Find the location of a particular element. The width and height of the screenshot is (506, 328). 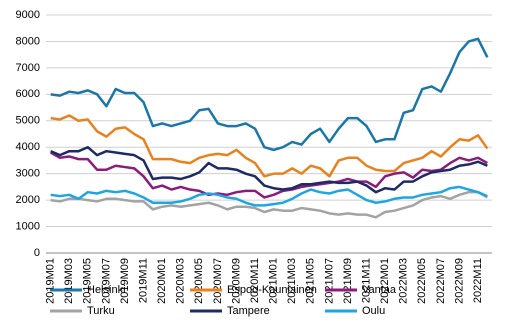

x-tick-label: 2019M01 is located at coordinates (51, 281).